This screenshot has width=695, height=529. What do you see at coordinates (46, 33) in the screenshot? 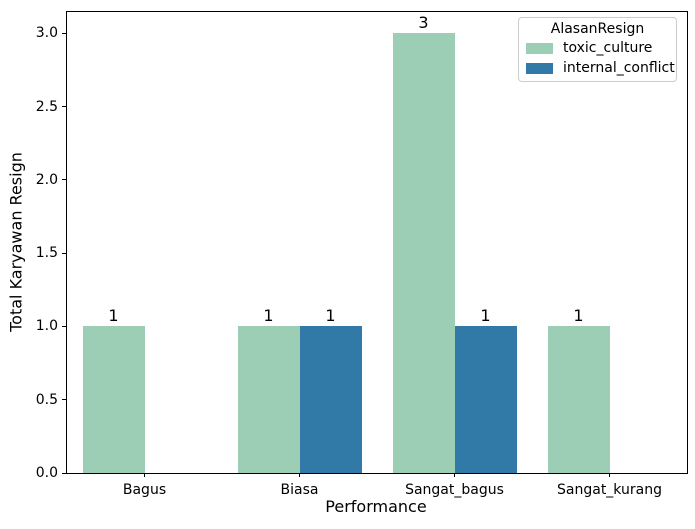
I see `y-tick-label: 3.0` at bounding box center [46, 33].